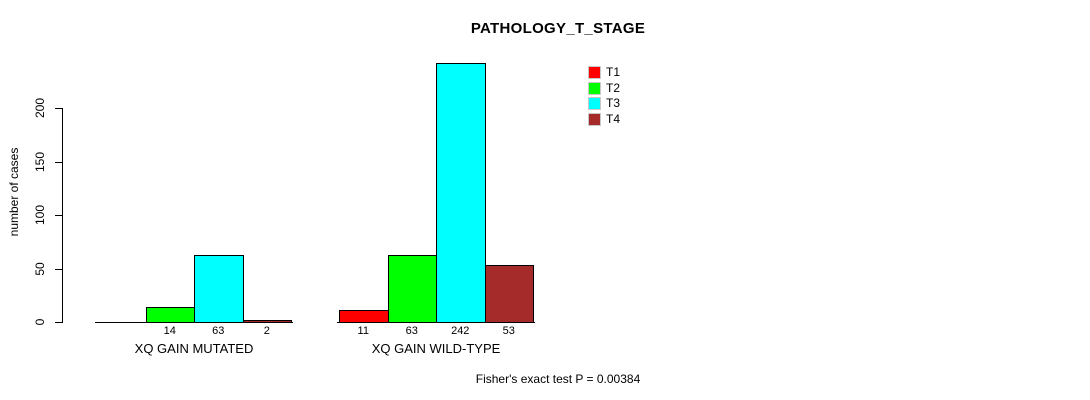  I want to click on y-axis-line, so click(62, 215).